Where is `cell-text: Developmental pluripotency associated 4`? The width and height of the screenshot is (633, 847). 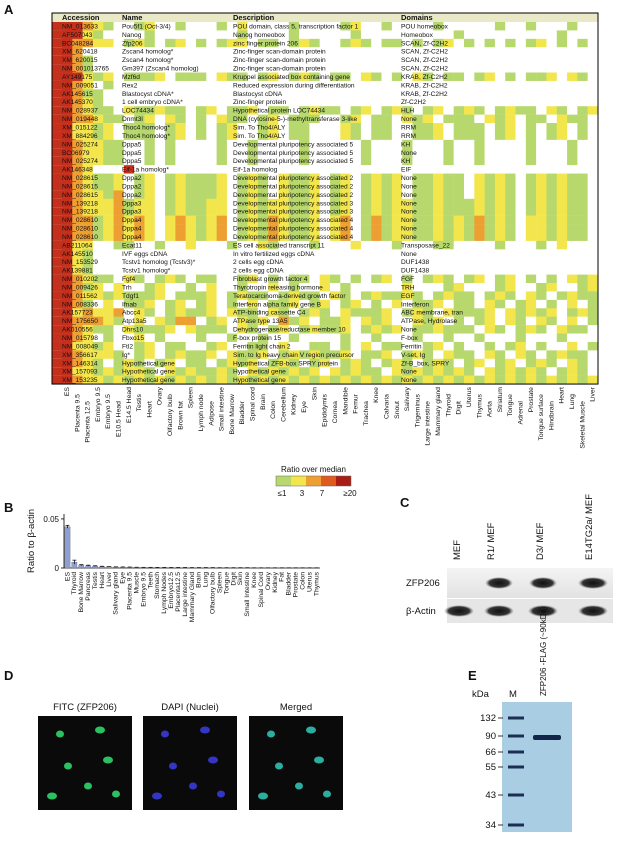
cell-text: Developmental pluripotency associated 4 is located at coordinates (293, 237).